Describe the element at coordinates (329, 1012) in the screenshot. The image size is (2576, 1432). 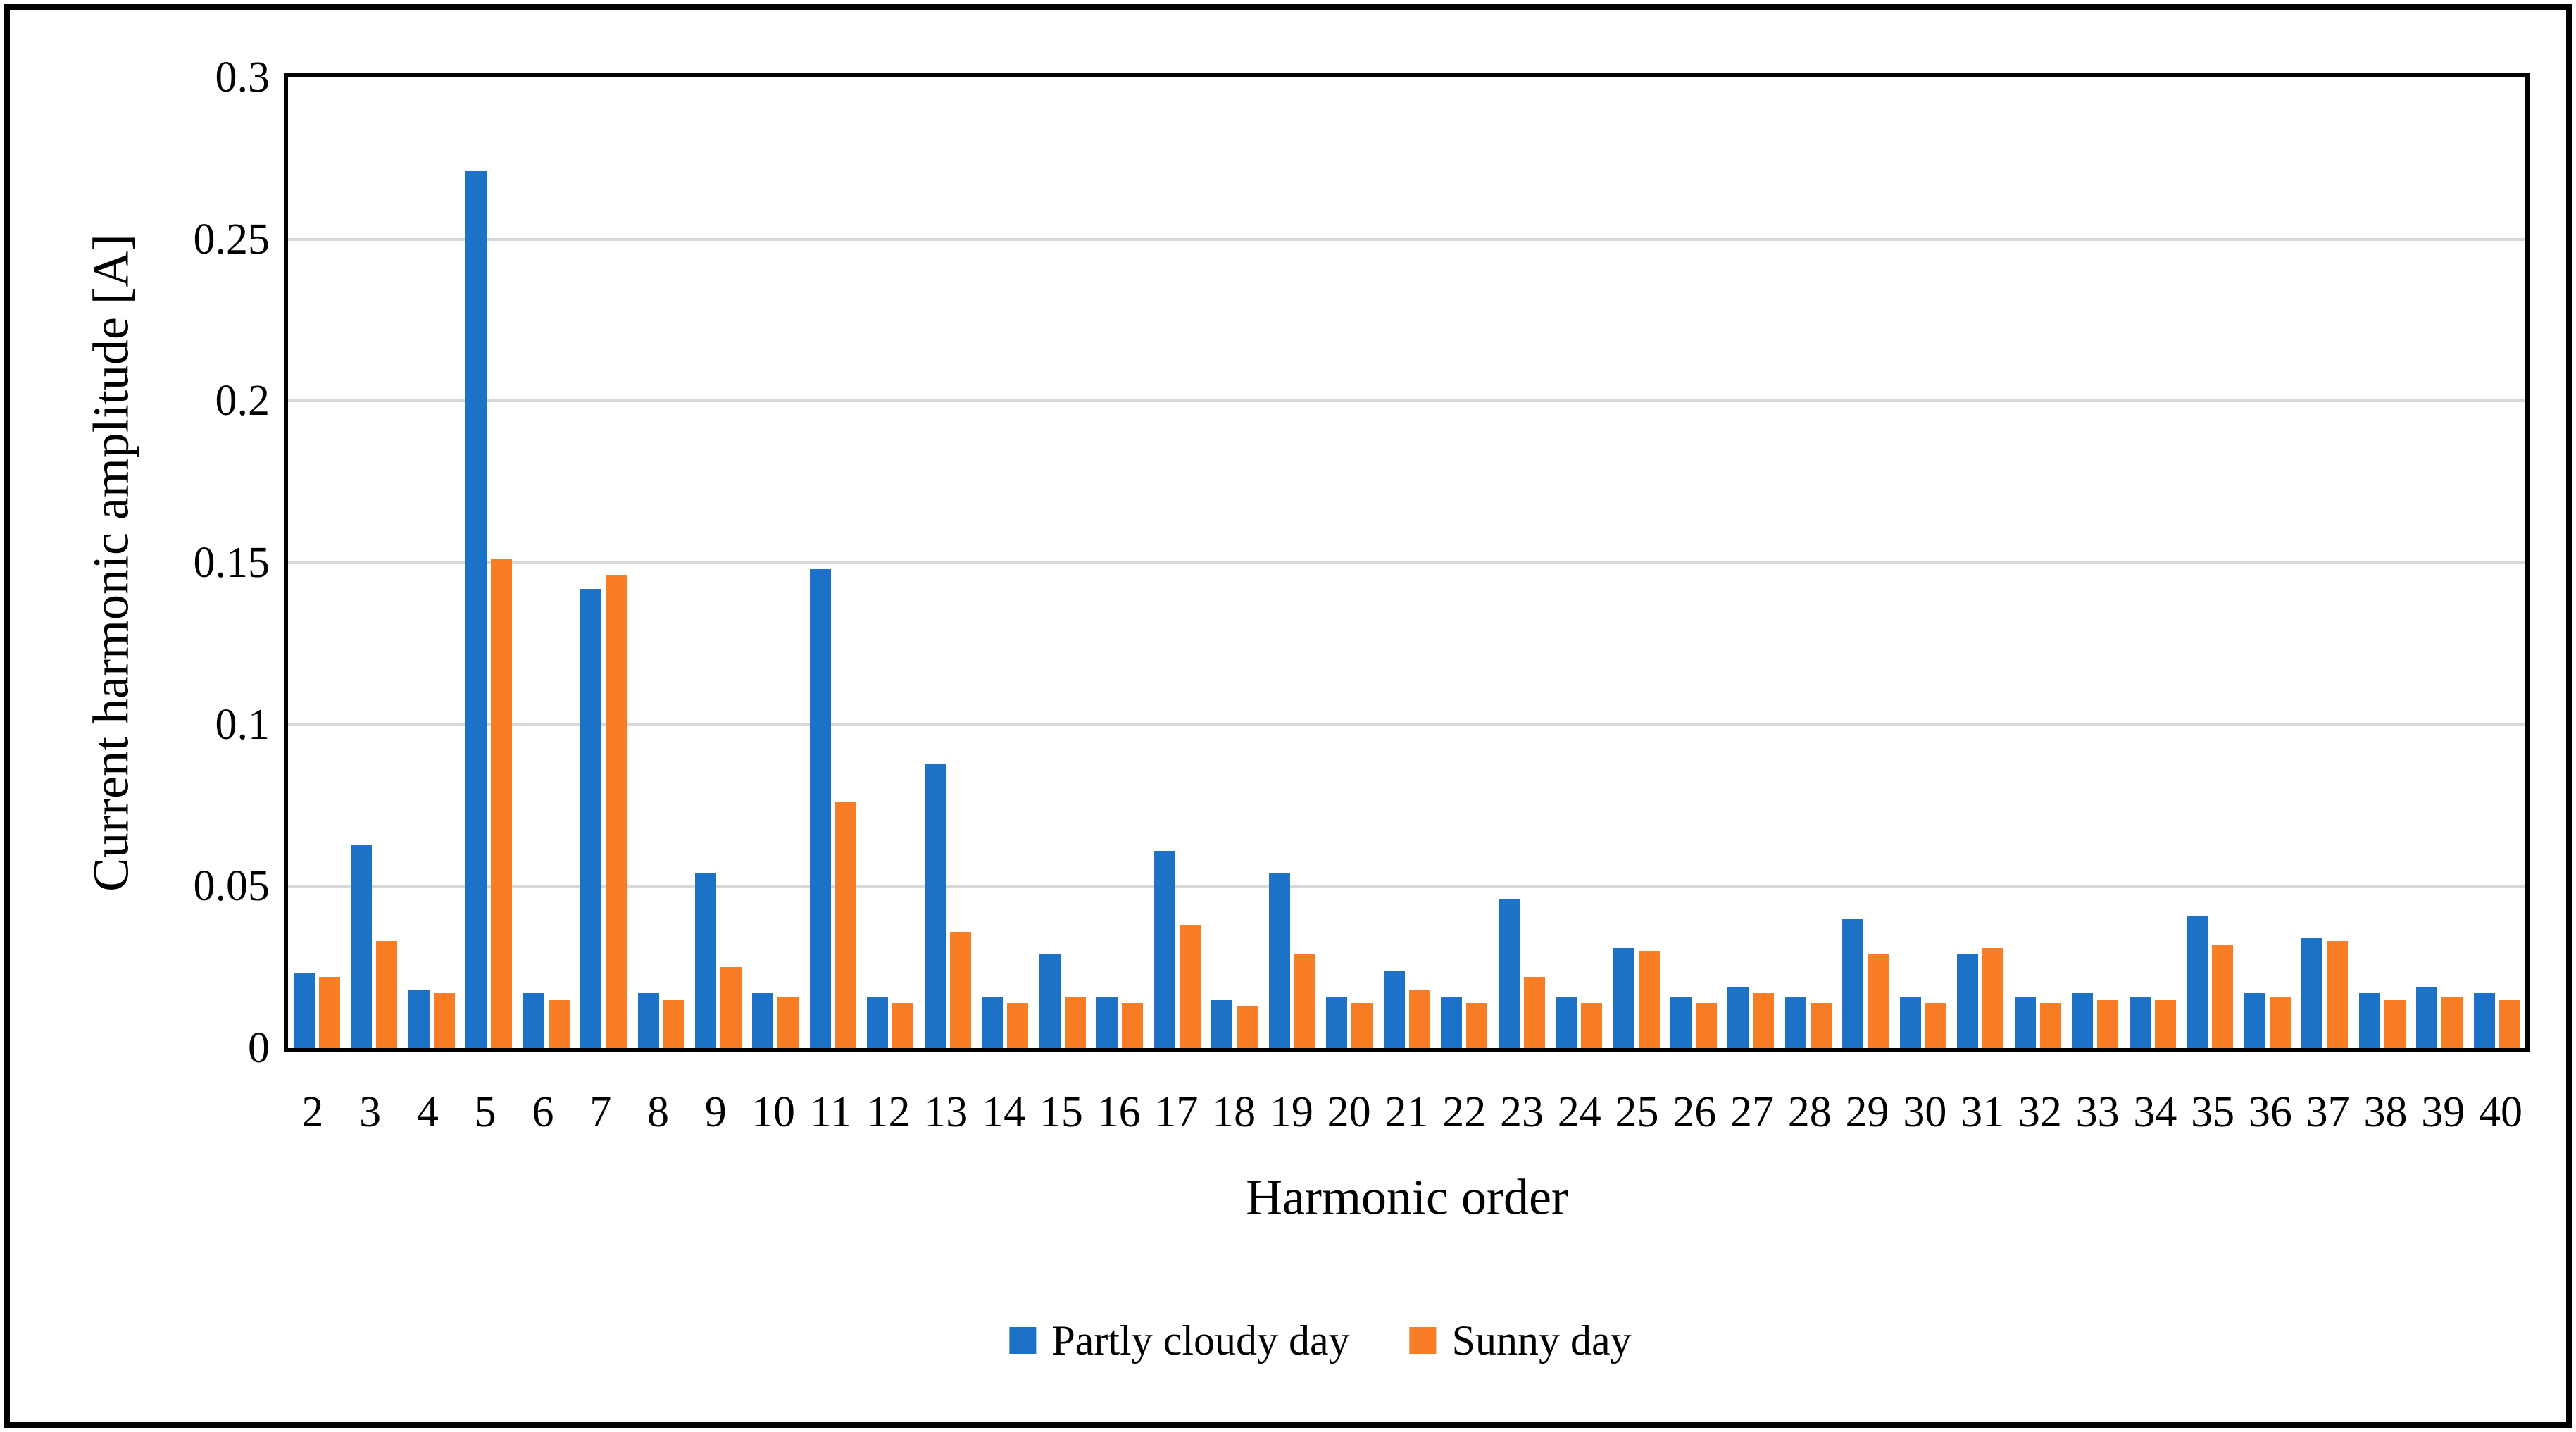
I see `bar-sunny-h2` at that location.